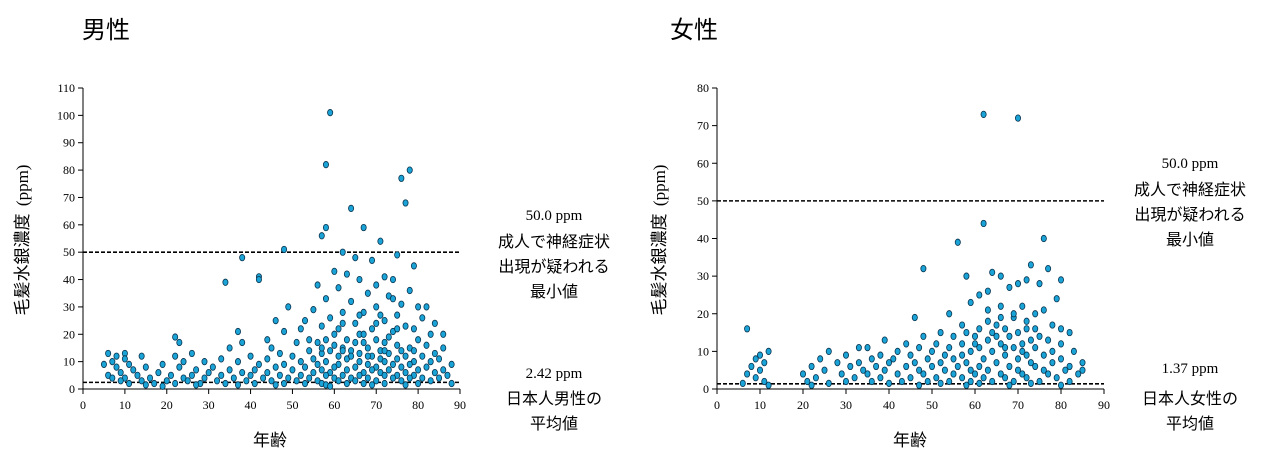  I want to click on svg-text: 毛髪水銀濃度 (ppm), so click(23, 240).